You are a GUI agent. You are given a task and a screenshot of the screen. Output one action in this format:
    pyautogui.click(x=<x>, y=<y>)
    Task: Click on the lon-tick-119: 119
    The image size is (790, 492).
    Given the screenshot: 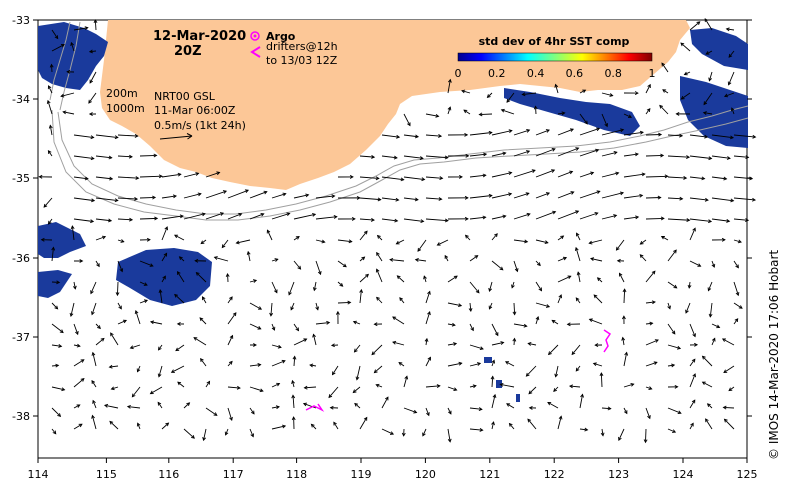 What is the action you would take?
    pyautogui.click(x=361, y=469)
    